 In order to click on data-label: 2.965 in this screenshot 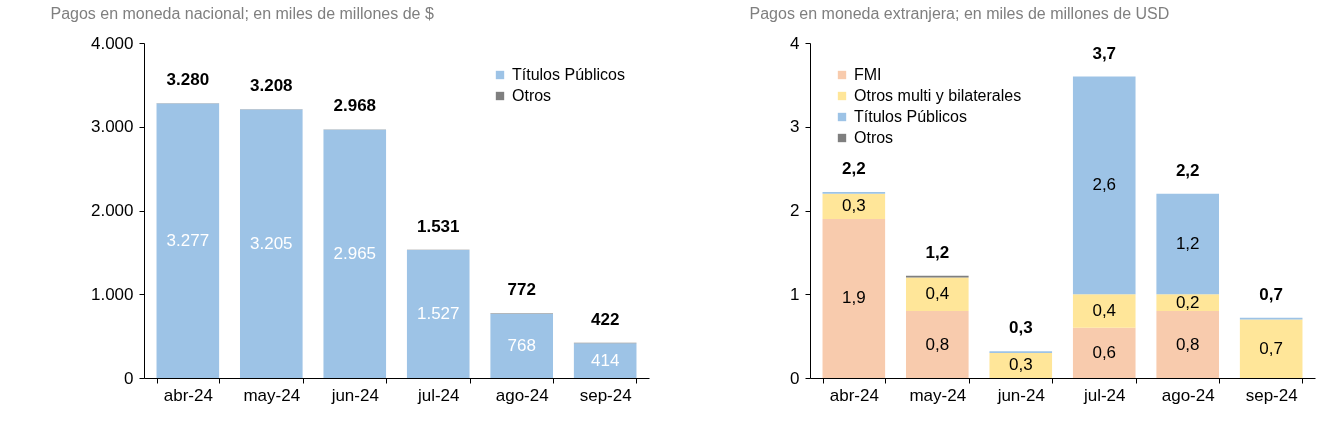, I will do `click(355, 253)`.